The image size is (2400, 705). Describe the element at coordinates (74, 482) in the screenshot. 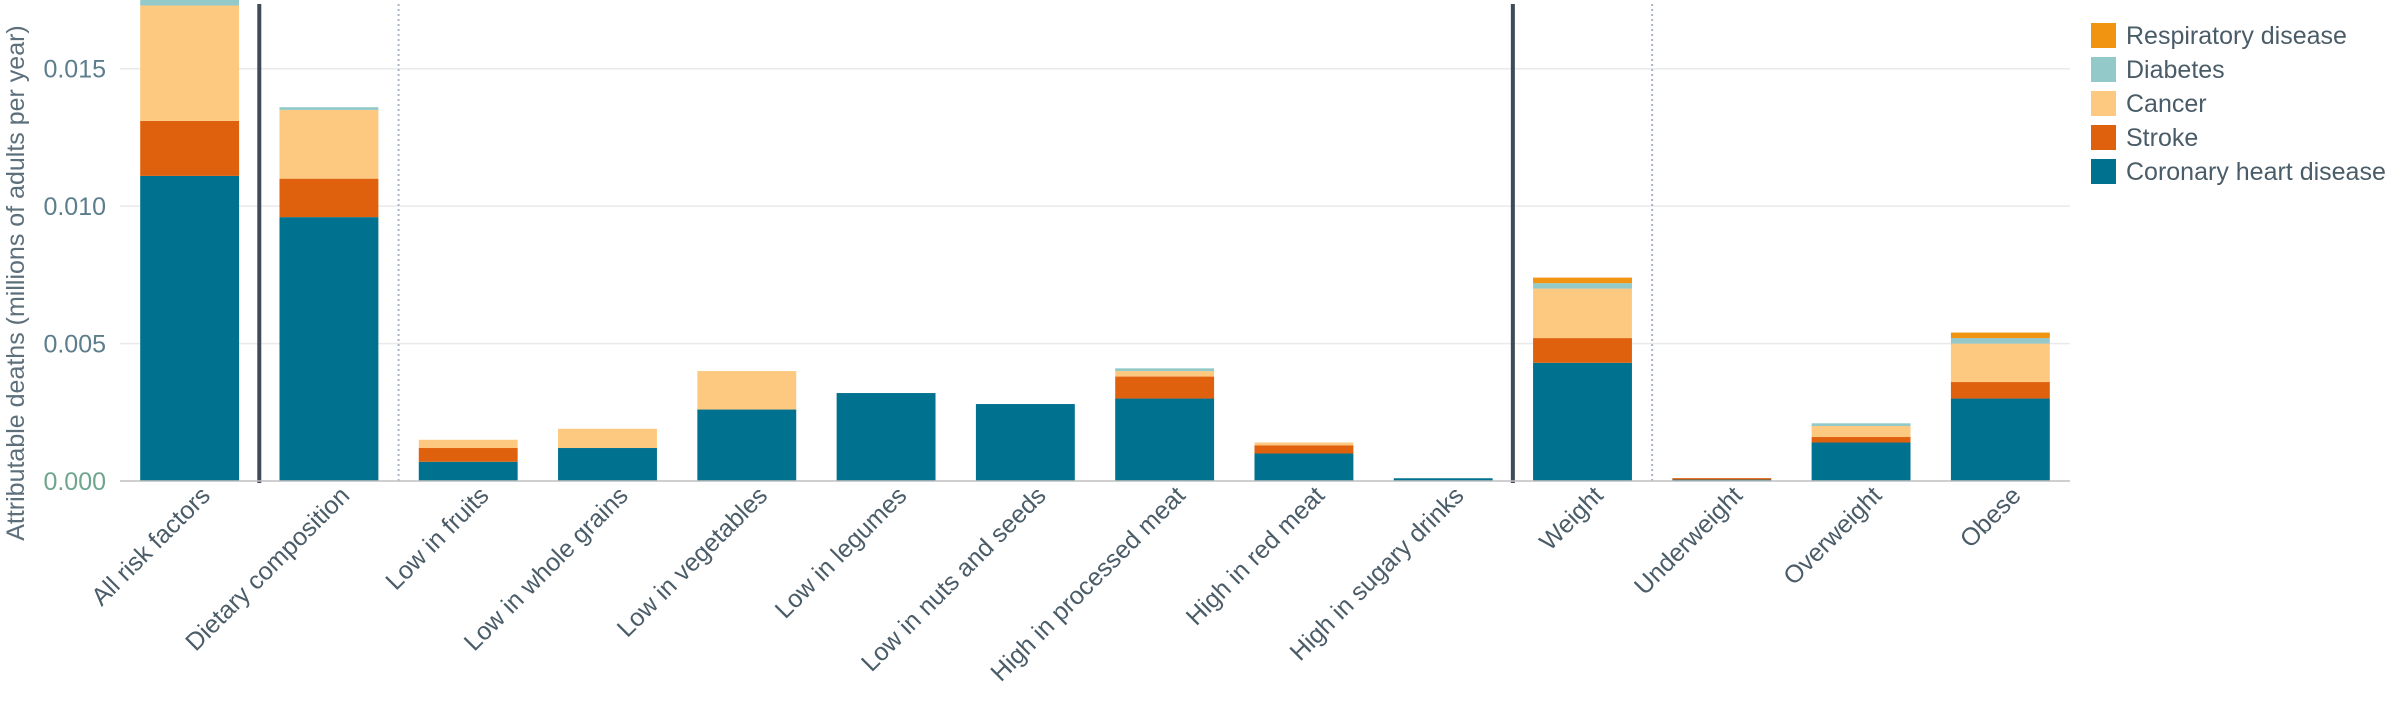

I see `y-tick-label: 0.000` at that location.